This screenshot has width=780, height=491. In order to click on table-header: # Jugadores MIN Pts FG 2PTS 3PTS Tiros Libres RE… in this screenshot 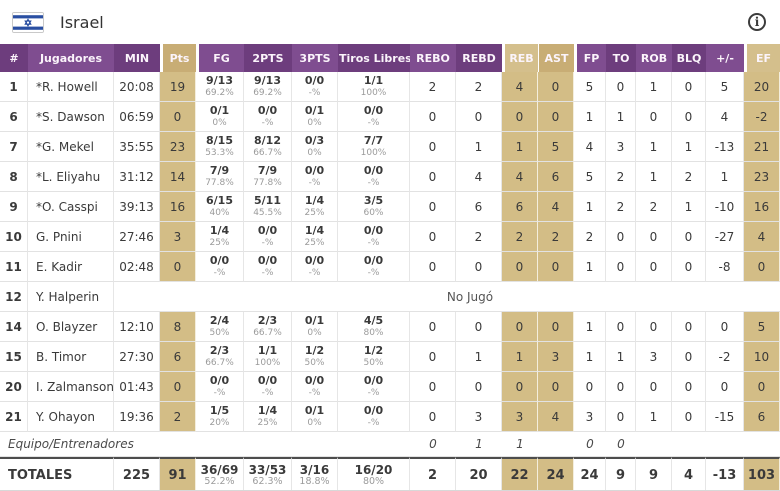, I will do `click(390, 58)`.